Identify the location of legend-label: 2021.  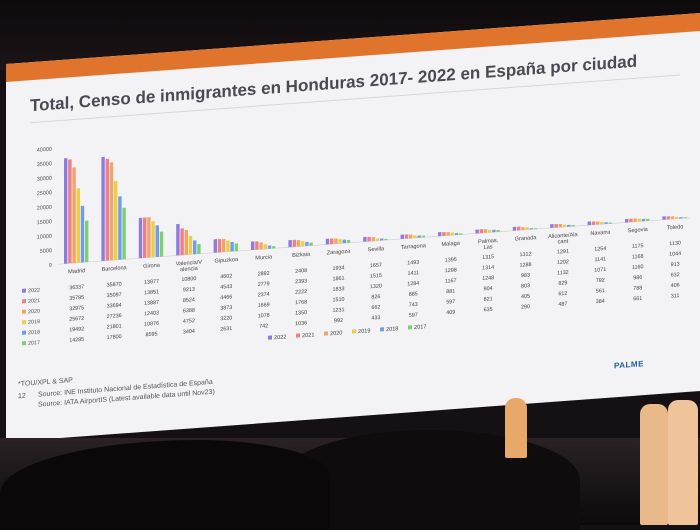
(308, 335).